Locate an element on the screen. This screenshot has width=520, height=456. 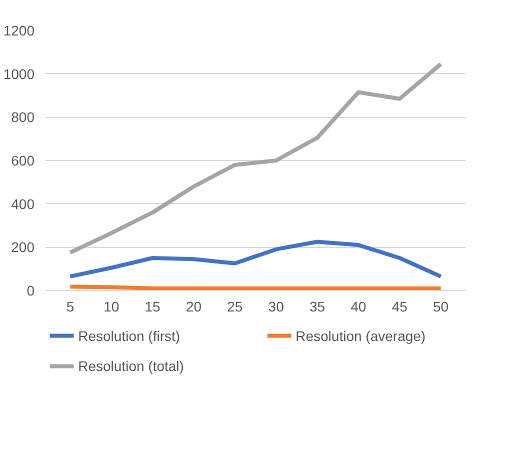
legend-label: Resolution (total) is located at coordinates (131, 366).